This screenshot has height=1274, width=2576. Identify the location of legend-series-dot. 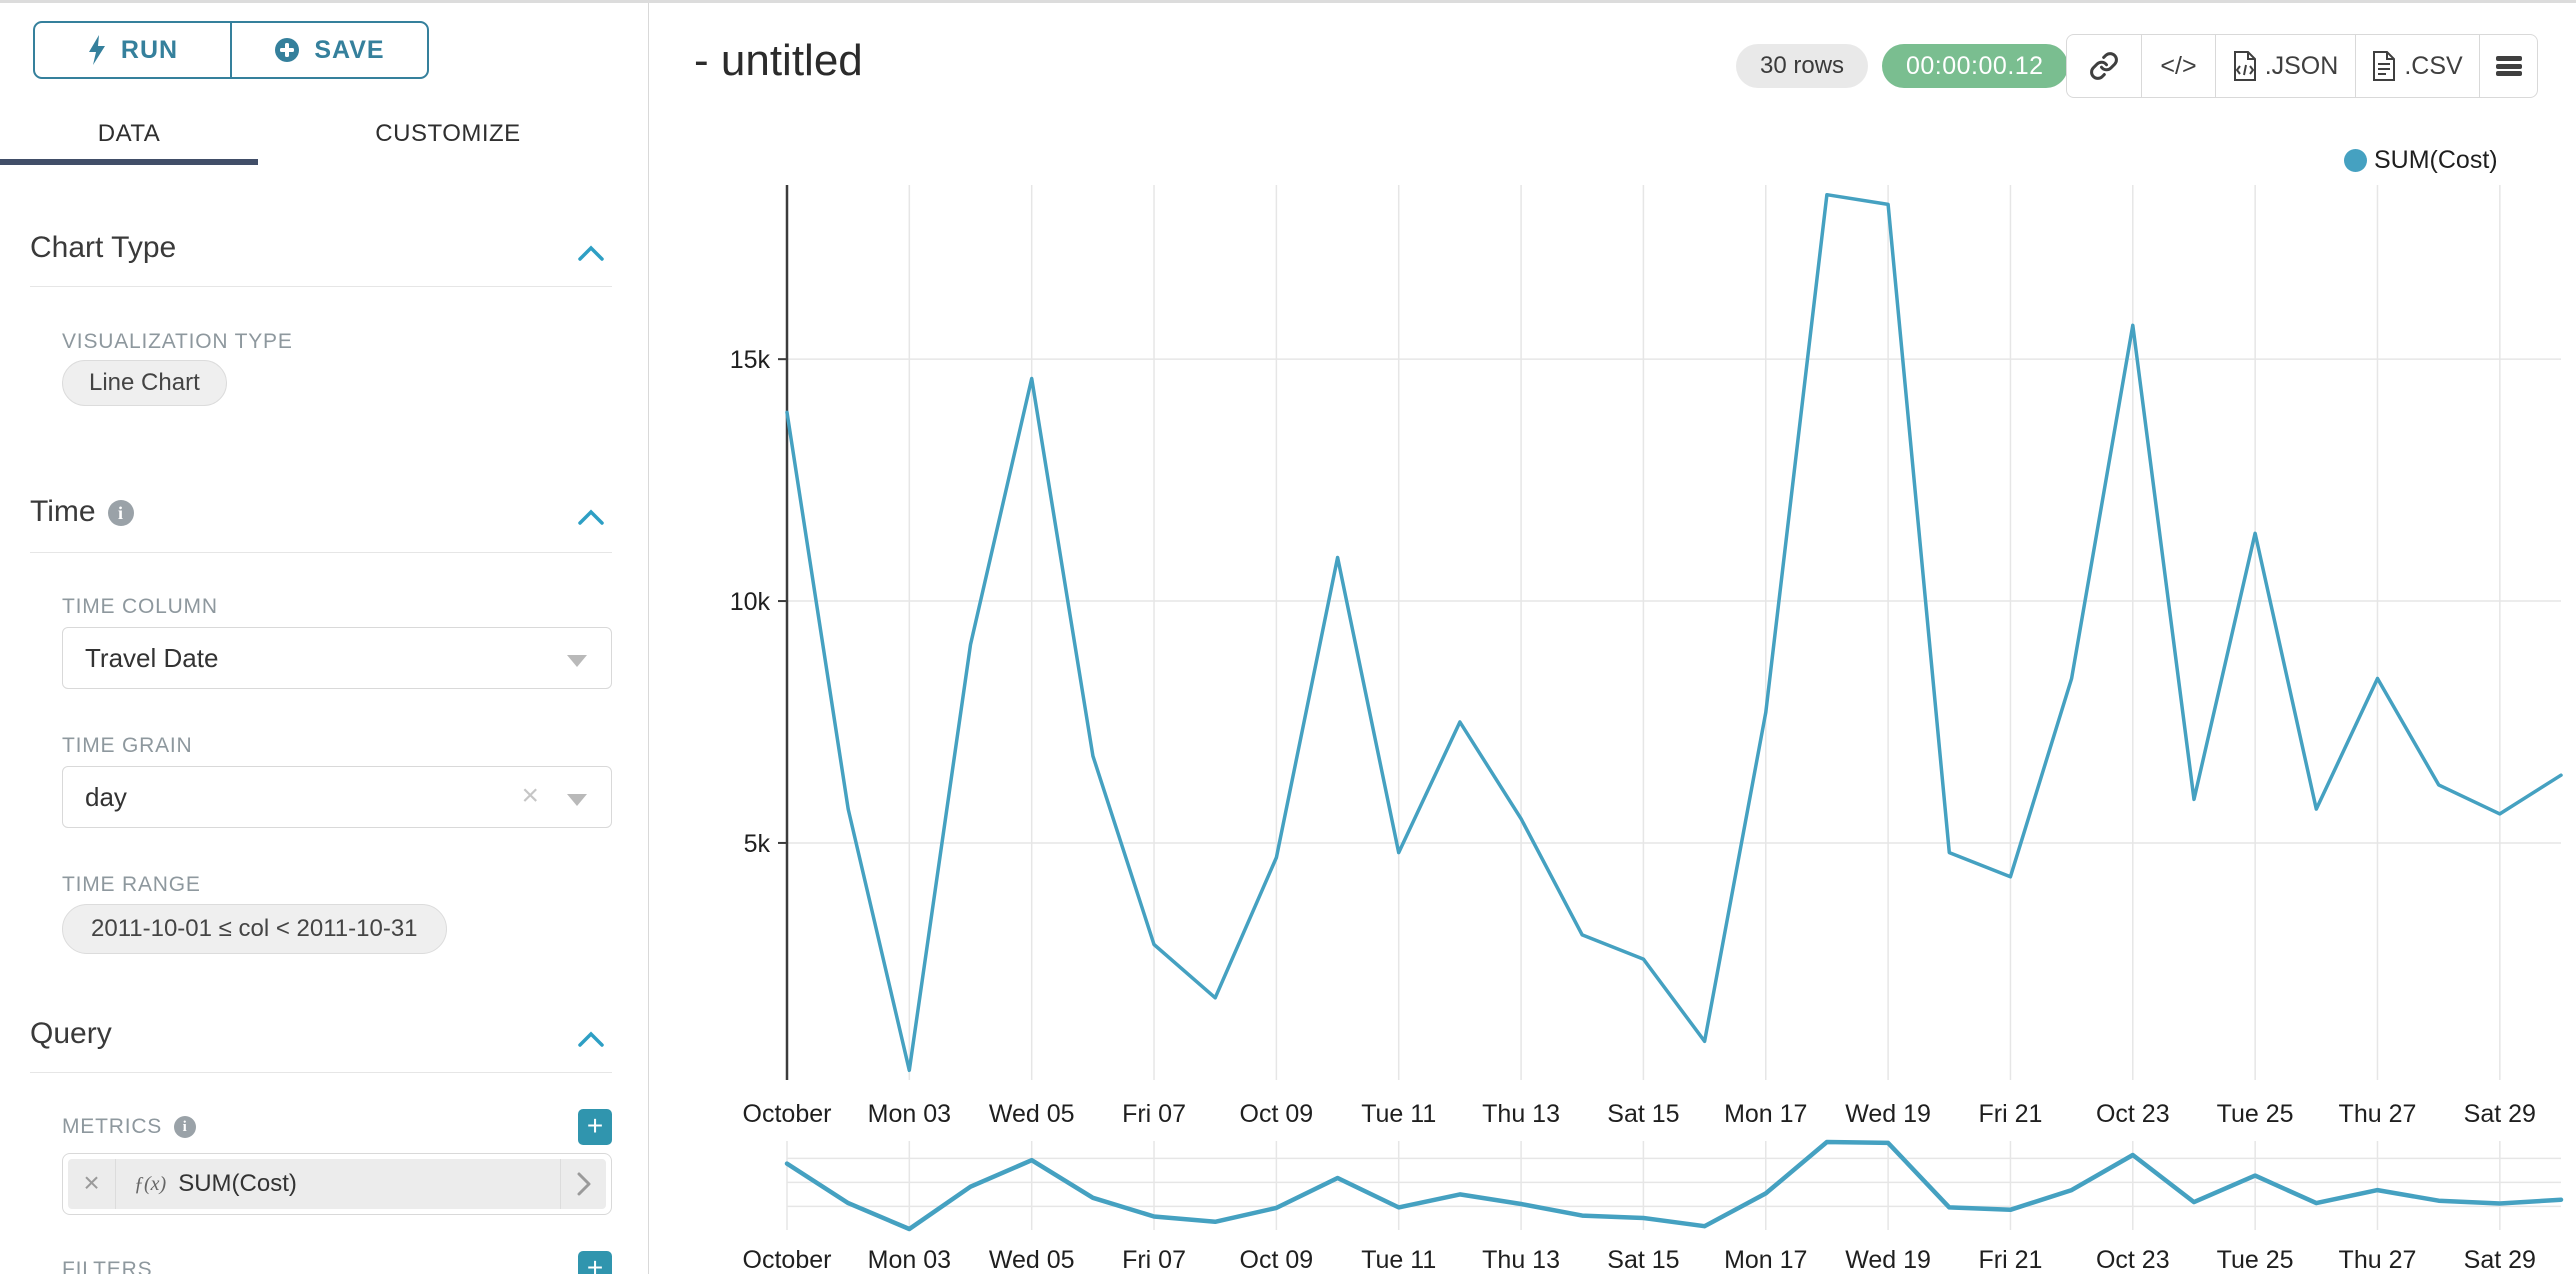
(2355, 160).